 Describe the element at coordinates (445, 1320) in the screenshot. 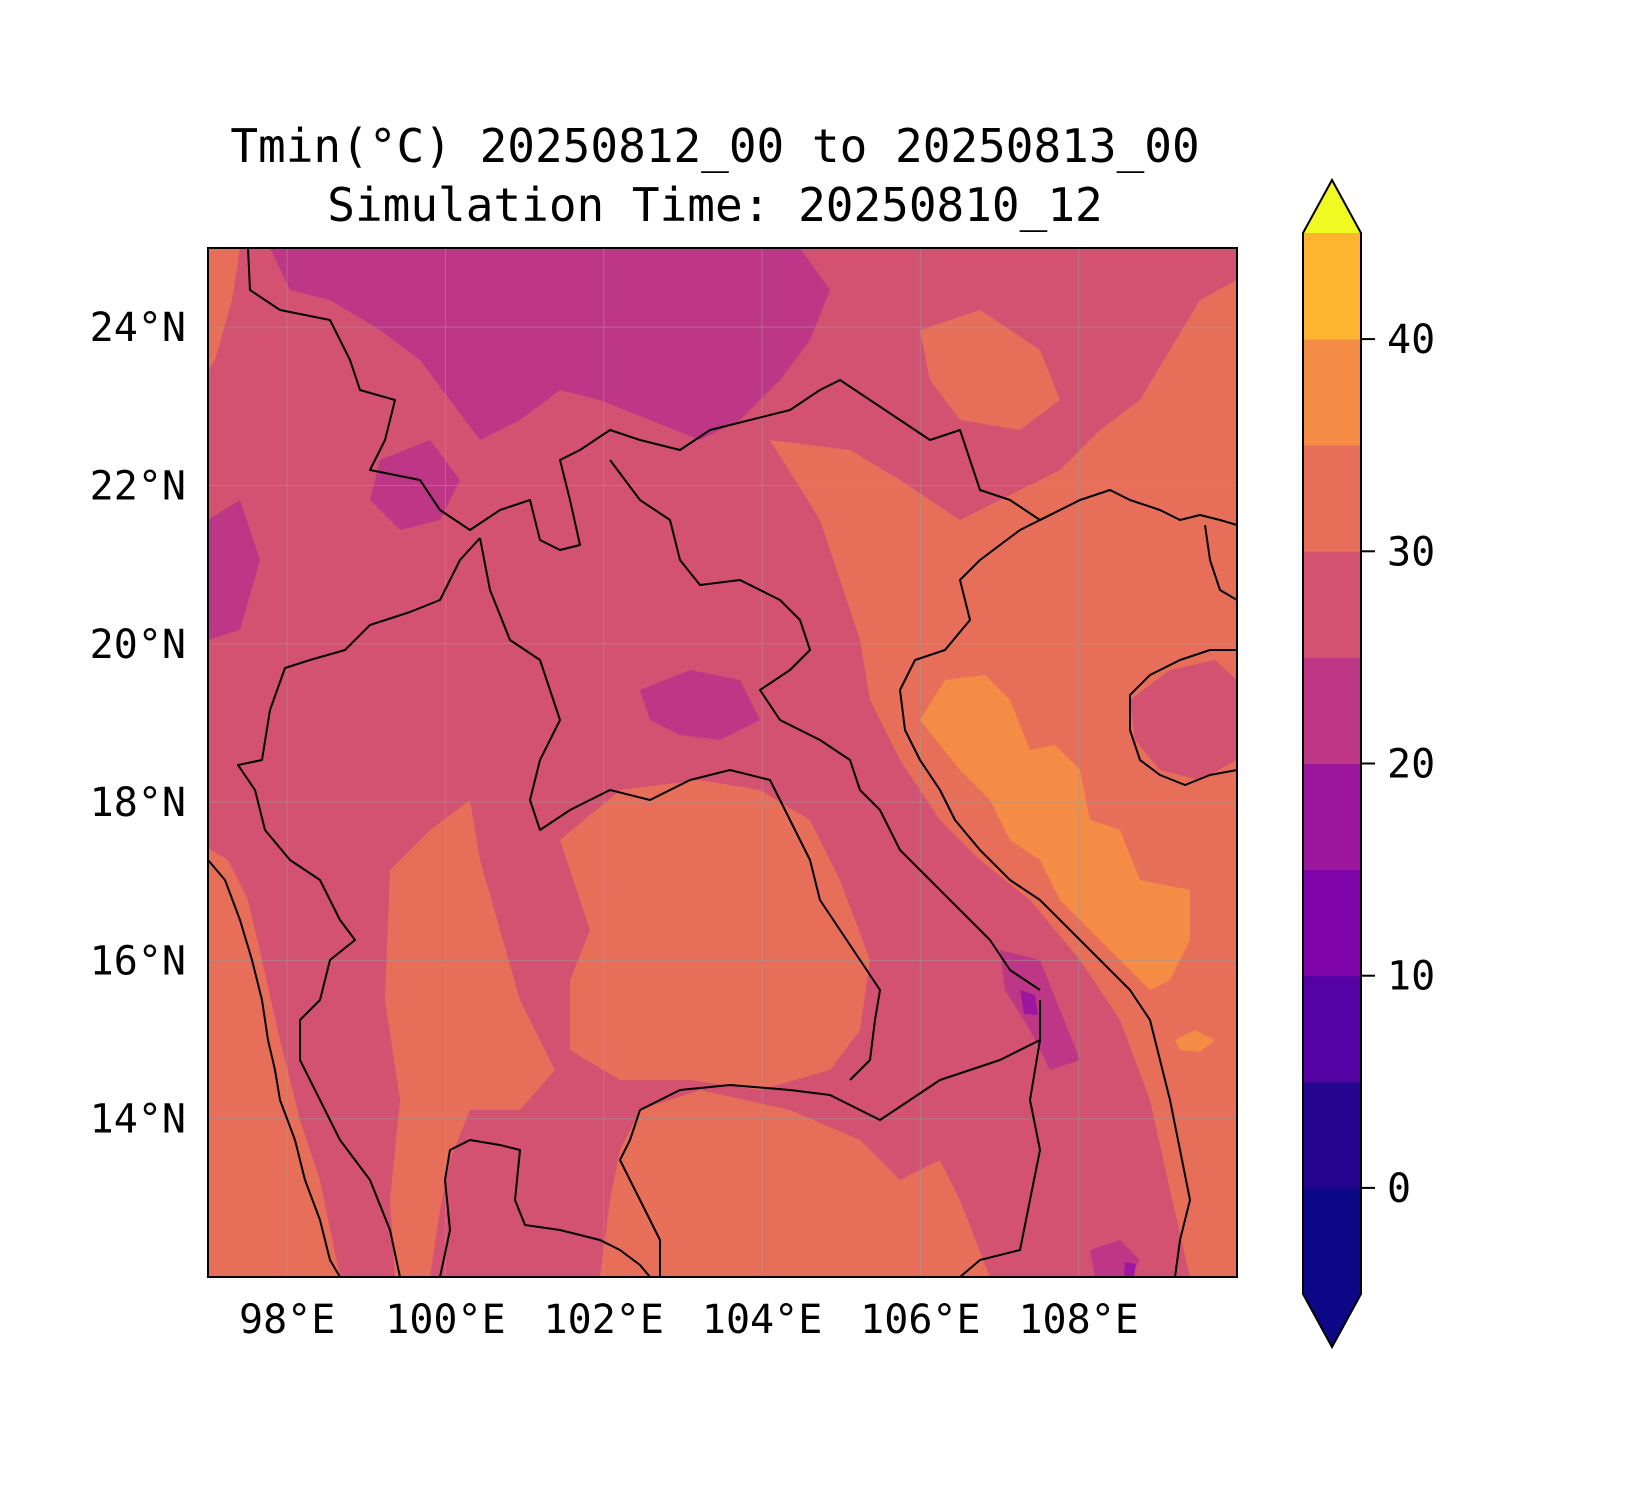

I see `x-tick-label: 100°E` at that location.